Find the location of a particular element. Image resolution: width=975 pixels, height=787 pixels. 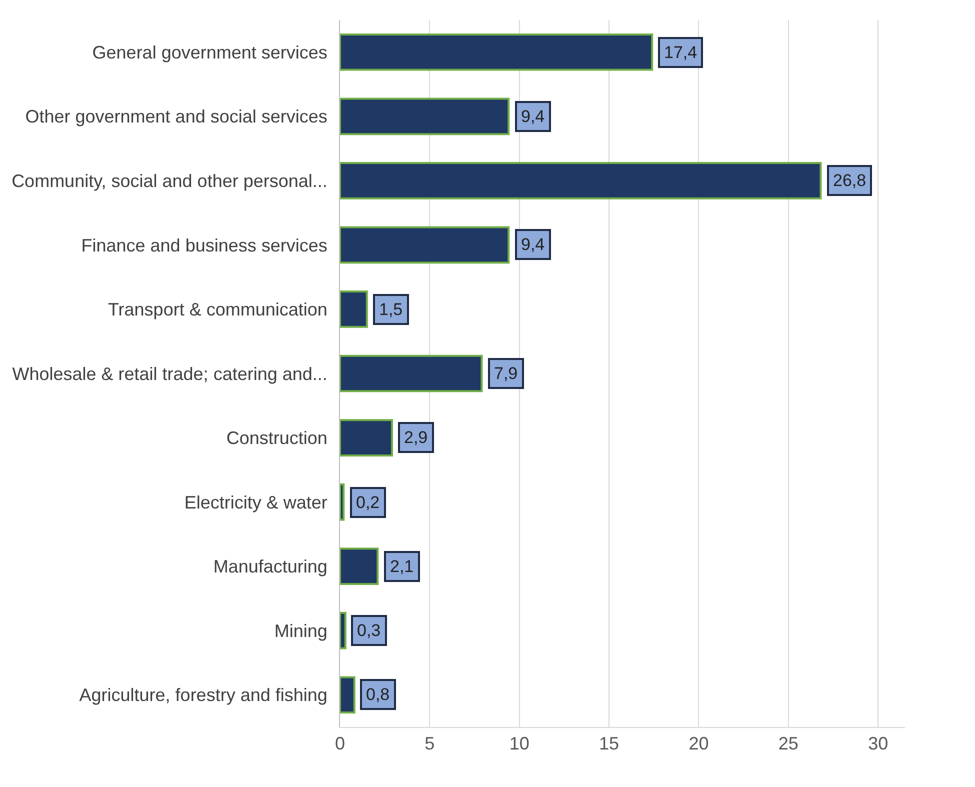

data-label: 2,9 is located at coordinates (416, 437).